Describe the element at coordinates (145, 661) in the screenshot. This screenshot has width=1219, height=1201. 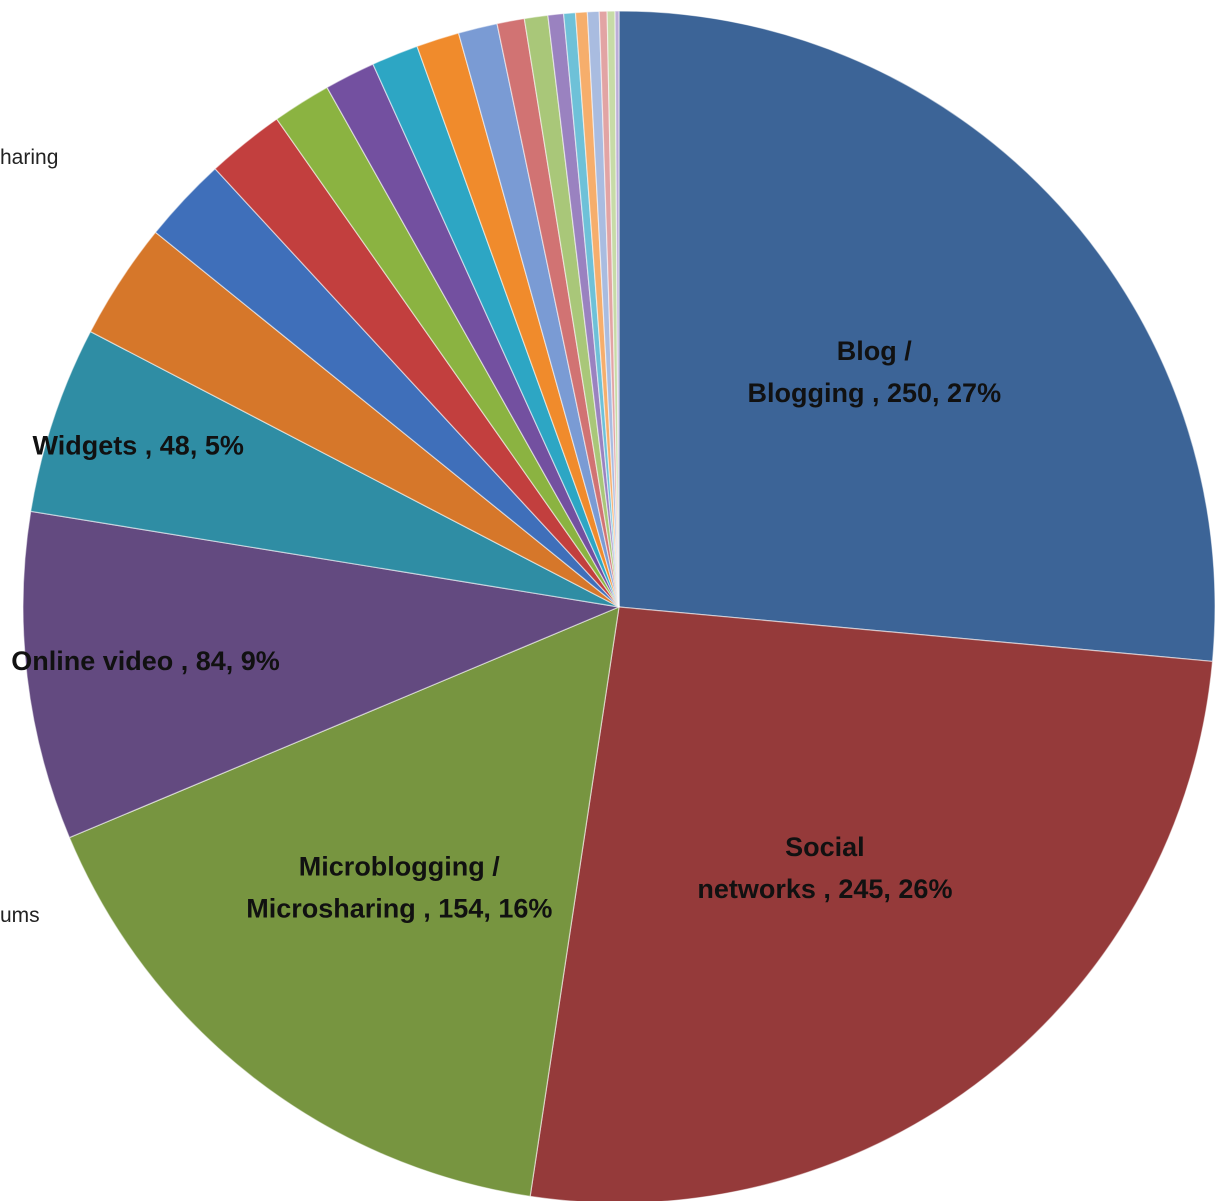
I see `slice-label-3-line-0: Online video , 84, 9%` at that location.